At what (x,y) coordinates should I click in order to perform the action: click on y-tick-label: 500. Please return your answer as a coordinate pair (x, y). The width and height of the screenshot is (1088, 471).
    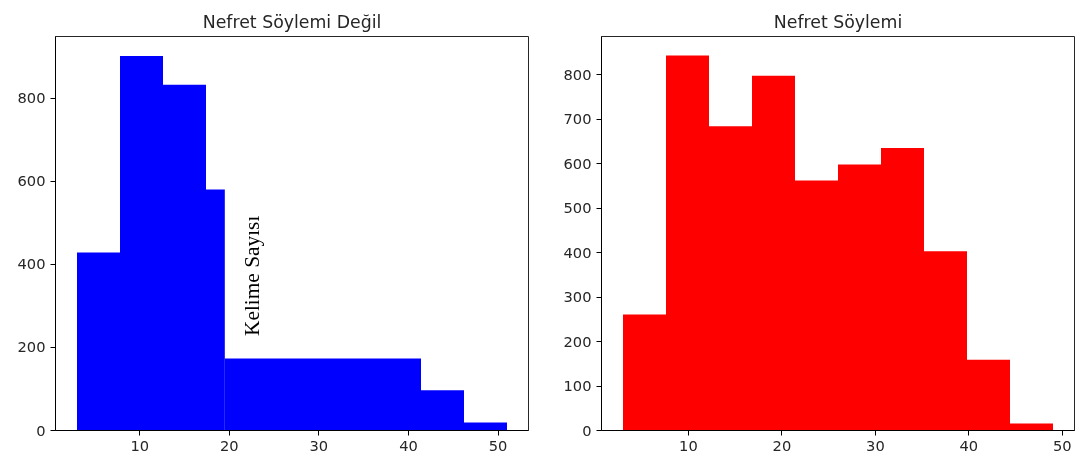
    Looking at the image, I should click on (577, 208).